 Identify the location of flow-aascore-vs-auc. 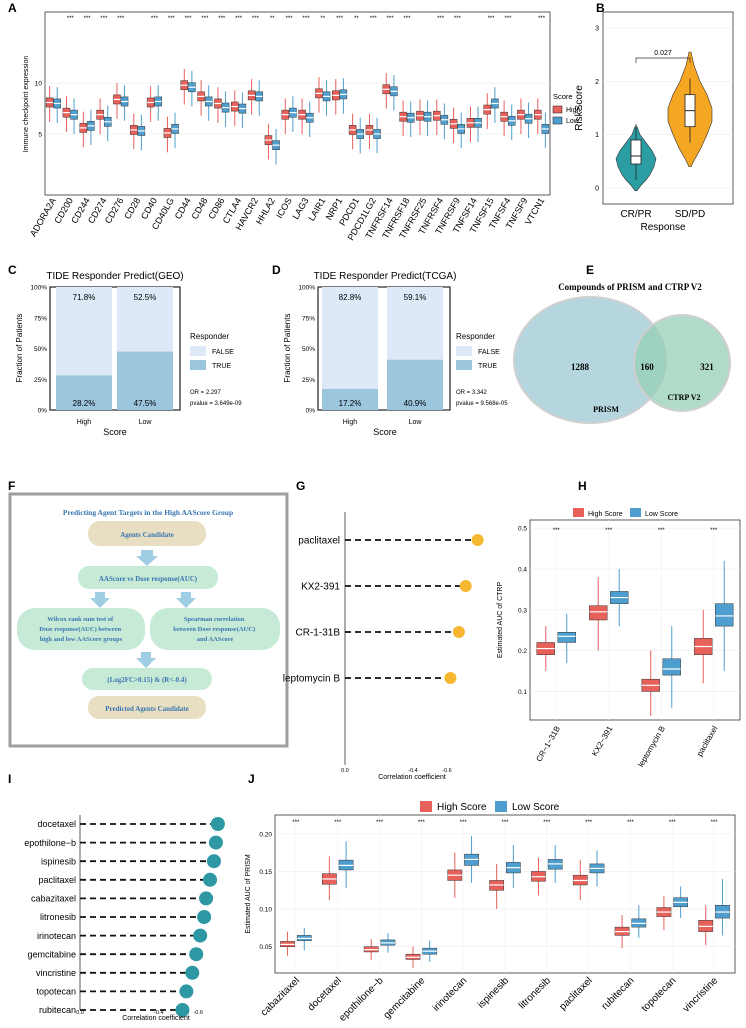
(148, 577).